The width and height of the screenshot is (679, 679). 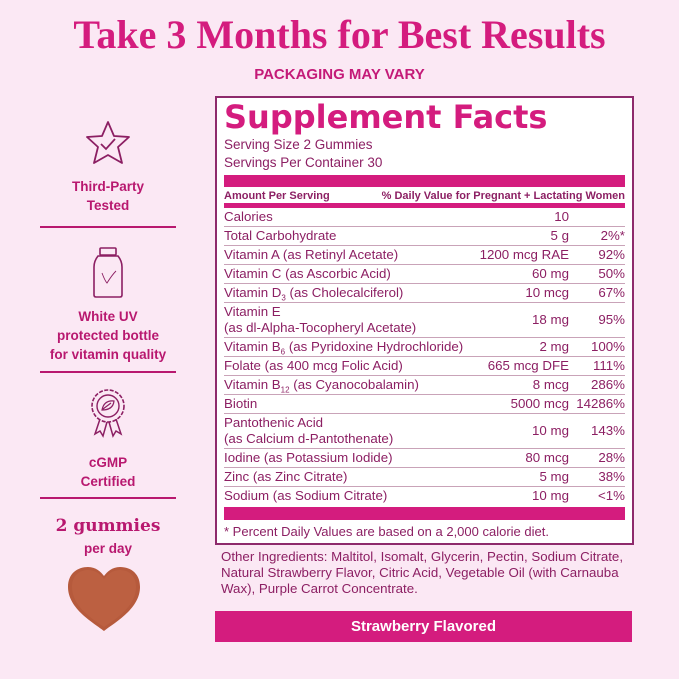 I want to click on nutrient-row: Vitamin B12 (as Cyanocobalamin) 8 mcg 286%, so click(x=424, y=385).